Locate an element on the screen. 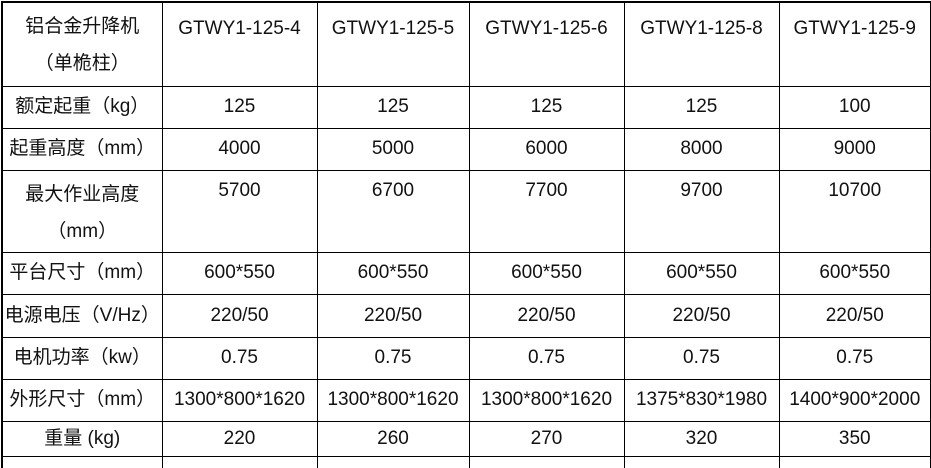 The width and height of the screenshot is (931, 468). row-label: 外形尺寸（mm） is located at coordinates (82, 400).